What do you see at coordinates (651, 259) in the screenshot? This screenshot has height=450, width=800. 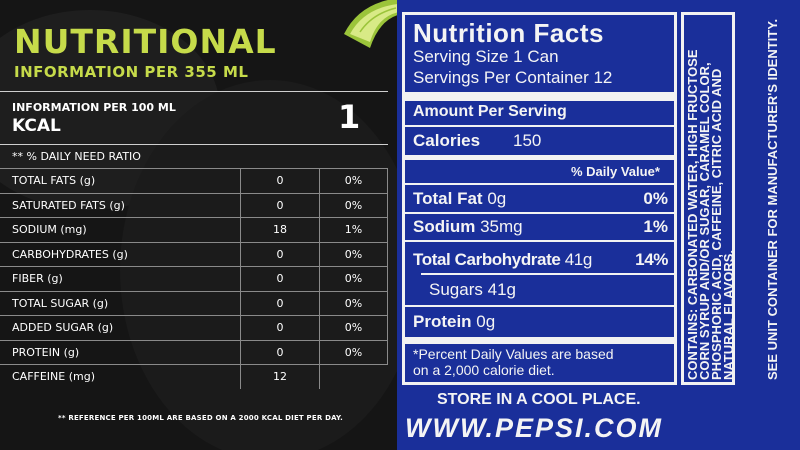 I see `nutrient-percent: 14%` at bounding box center [651, 259].